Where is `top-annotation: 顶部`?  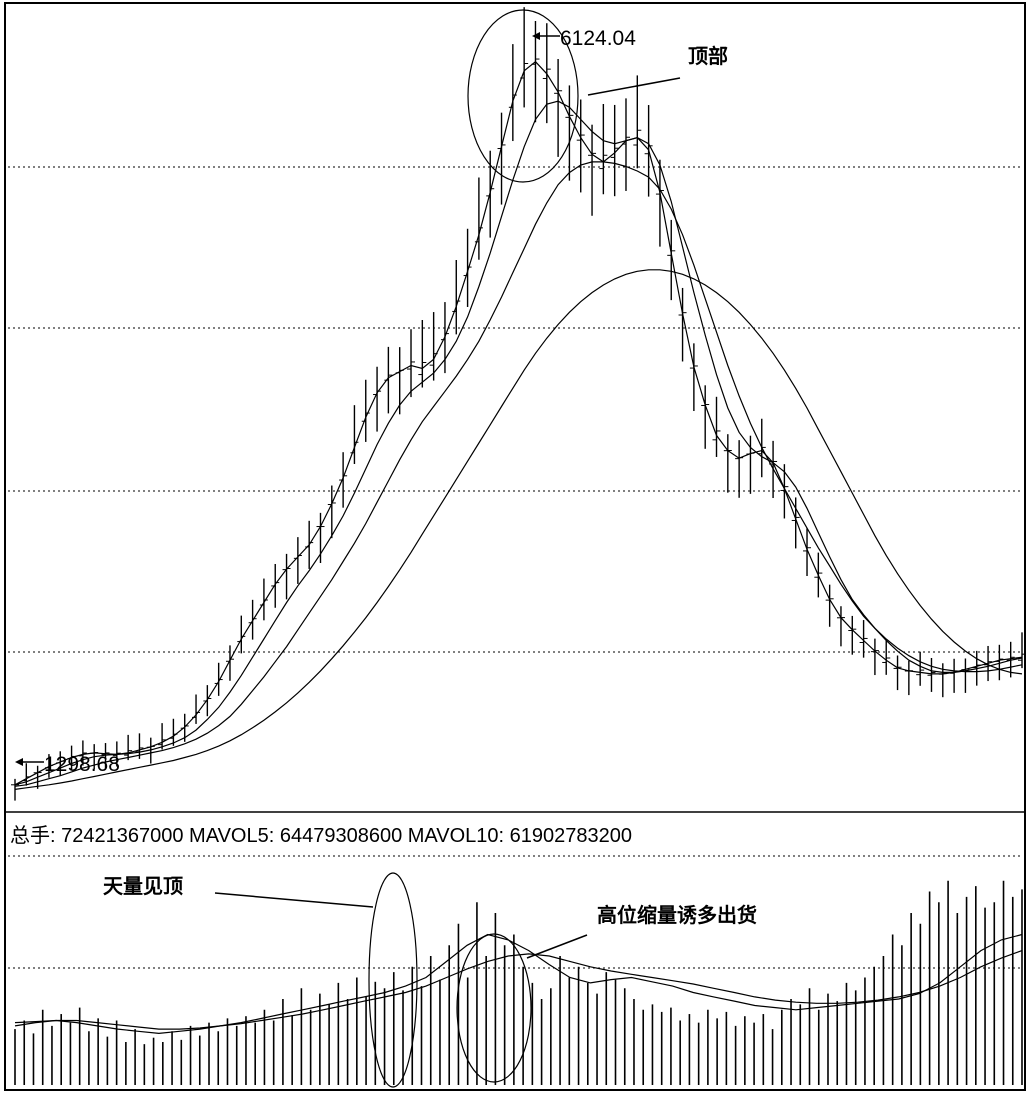 top-annotation: 顶部 is located at coordinates (708, 56).